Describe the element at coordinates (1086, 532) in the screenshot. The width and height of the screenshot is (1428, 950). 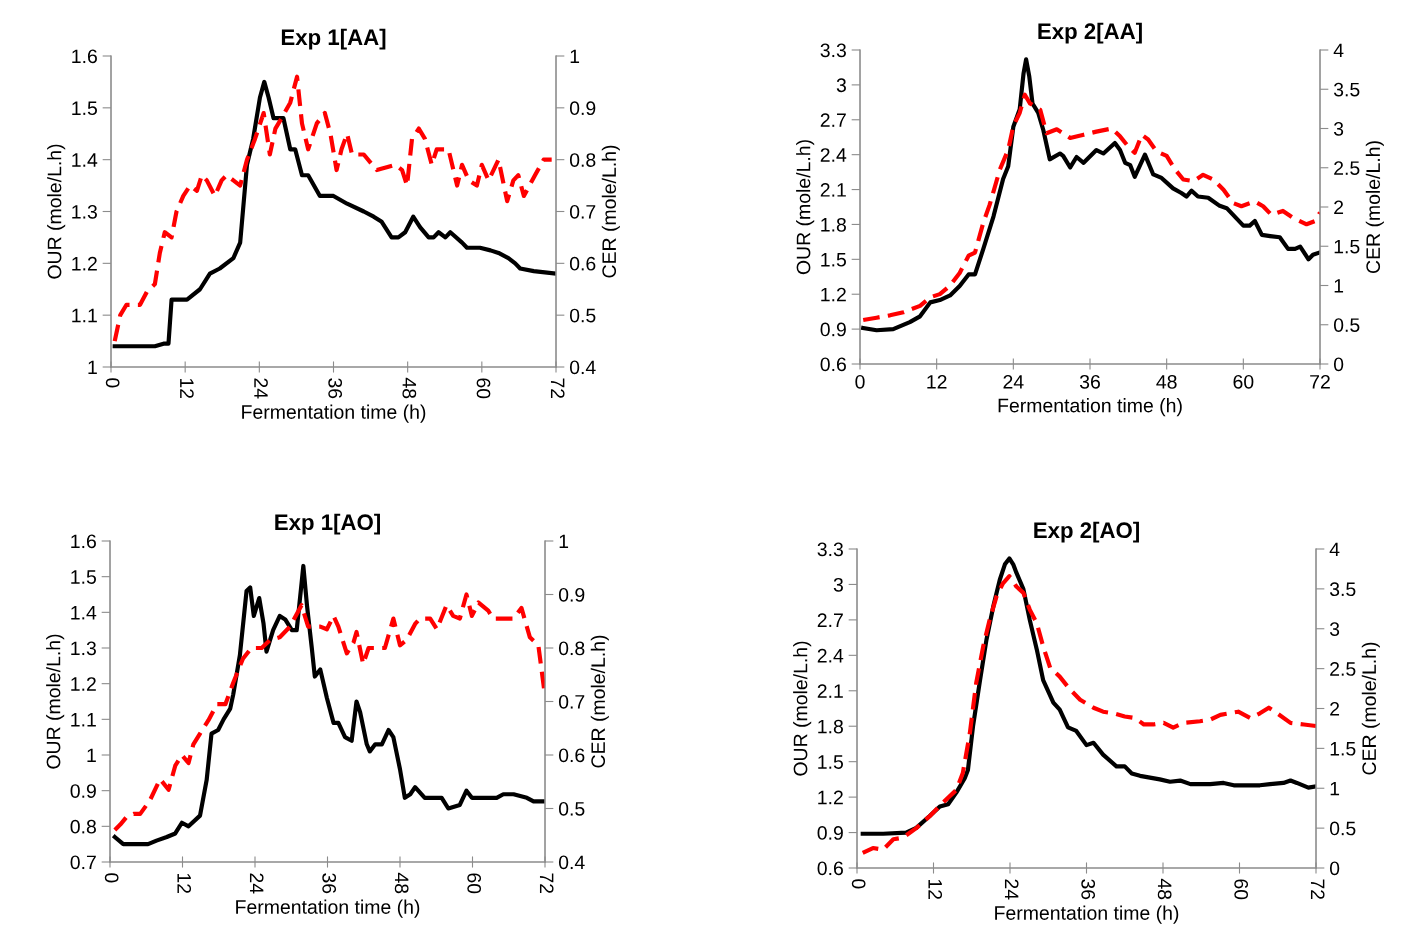
I see `chart-title: Exp 2[AO]` at that location.